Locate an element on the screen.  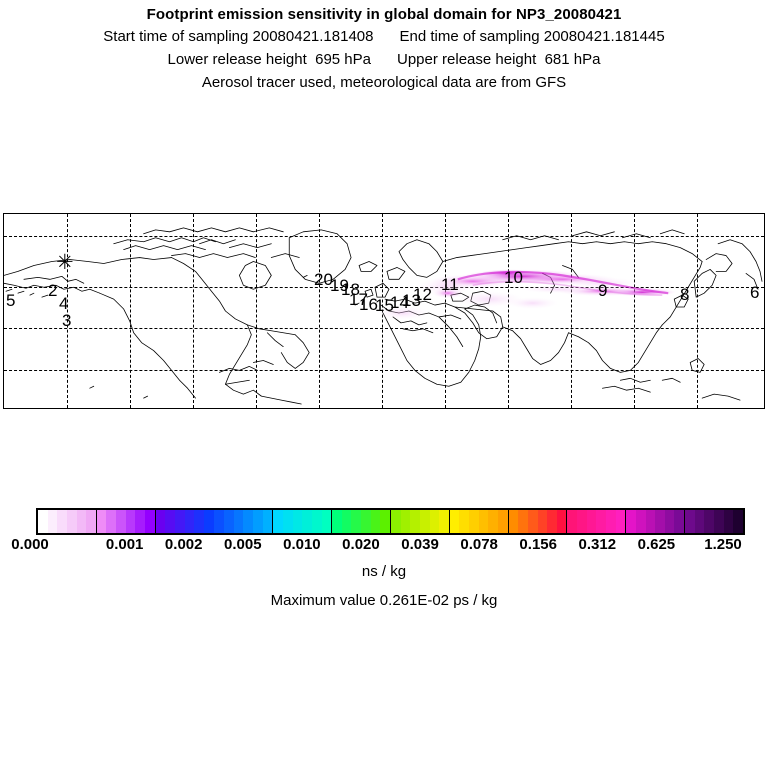
colorbar-tick-label: 0.078 is located at coordinates (479, 544).